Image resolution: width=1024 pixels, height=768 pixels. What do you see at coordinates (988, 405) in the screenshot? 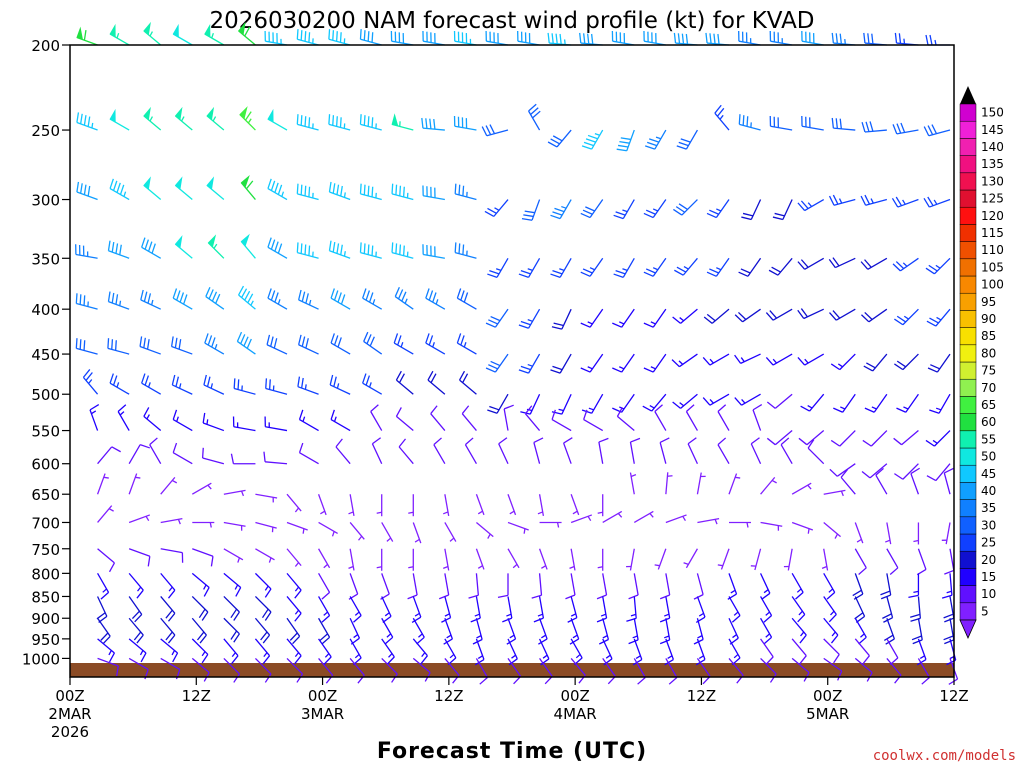
I see `colorbar-label: 65` at bounding box center [988, 405].